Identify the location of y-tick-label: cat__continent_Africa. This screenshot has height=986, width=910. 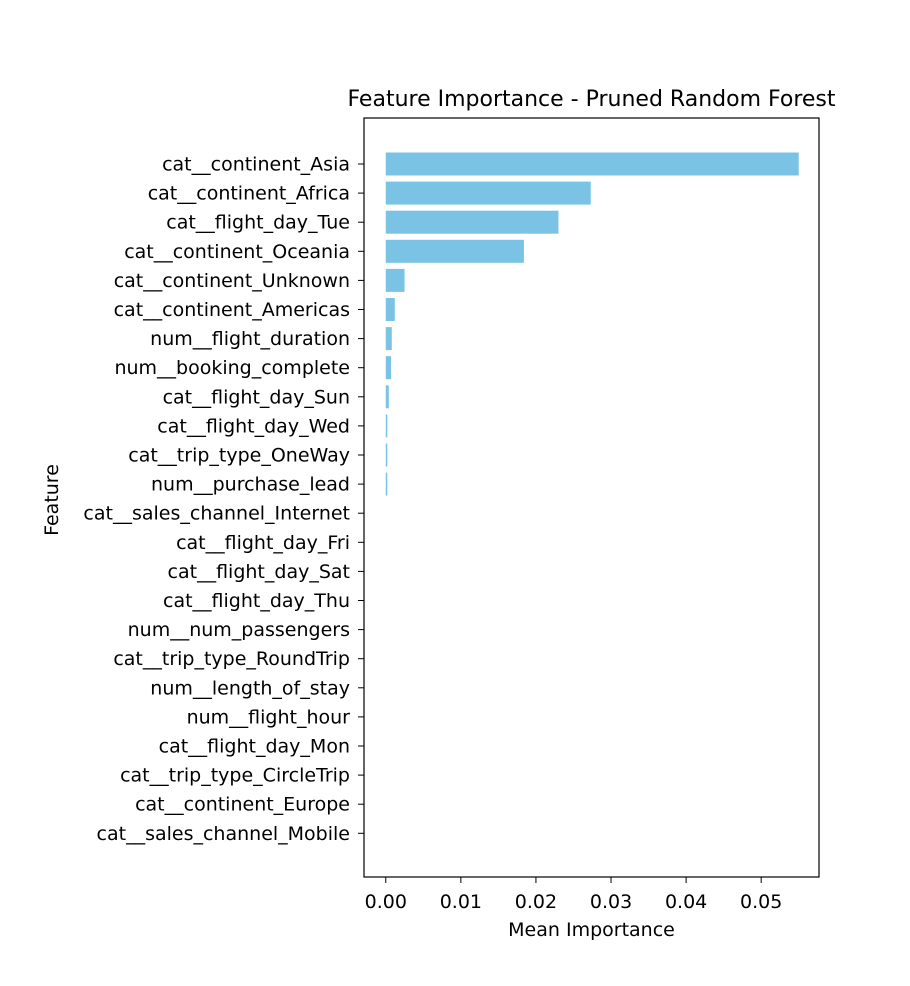
(249, 194).